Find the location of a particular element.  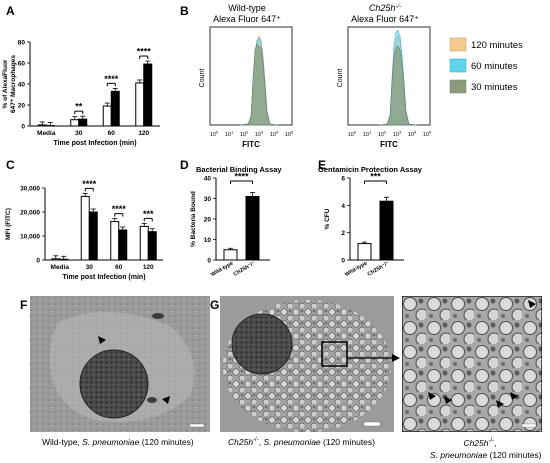

b-right-ylabel: Count is located at coordinates (340, 78).